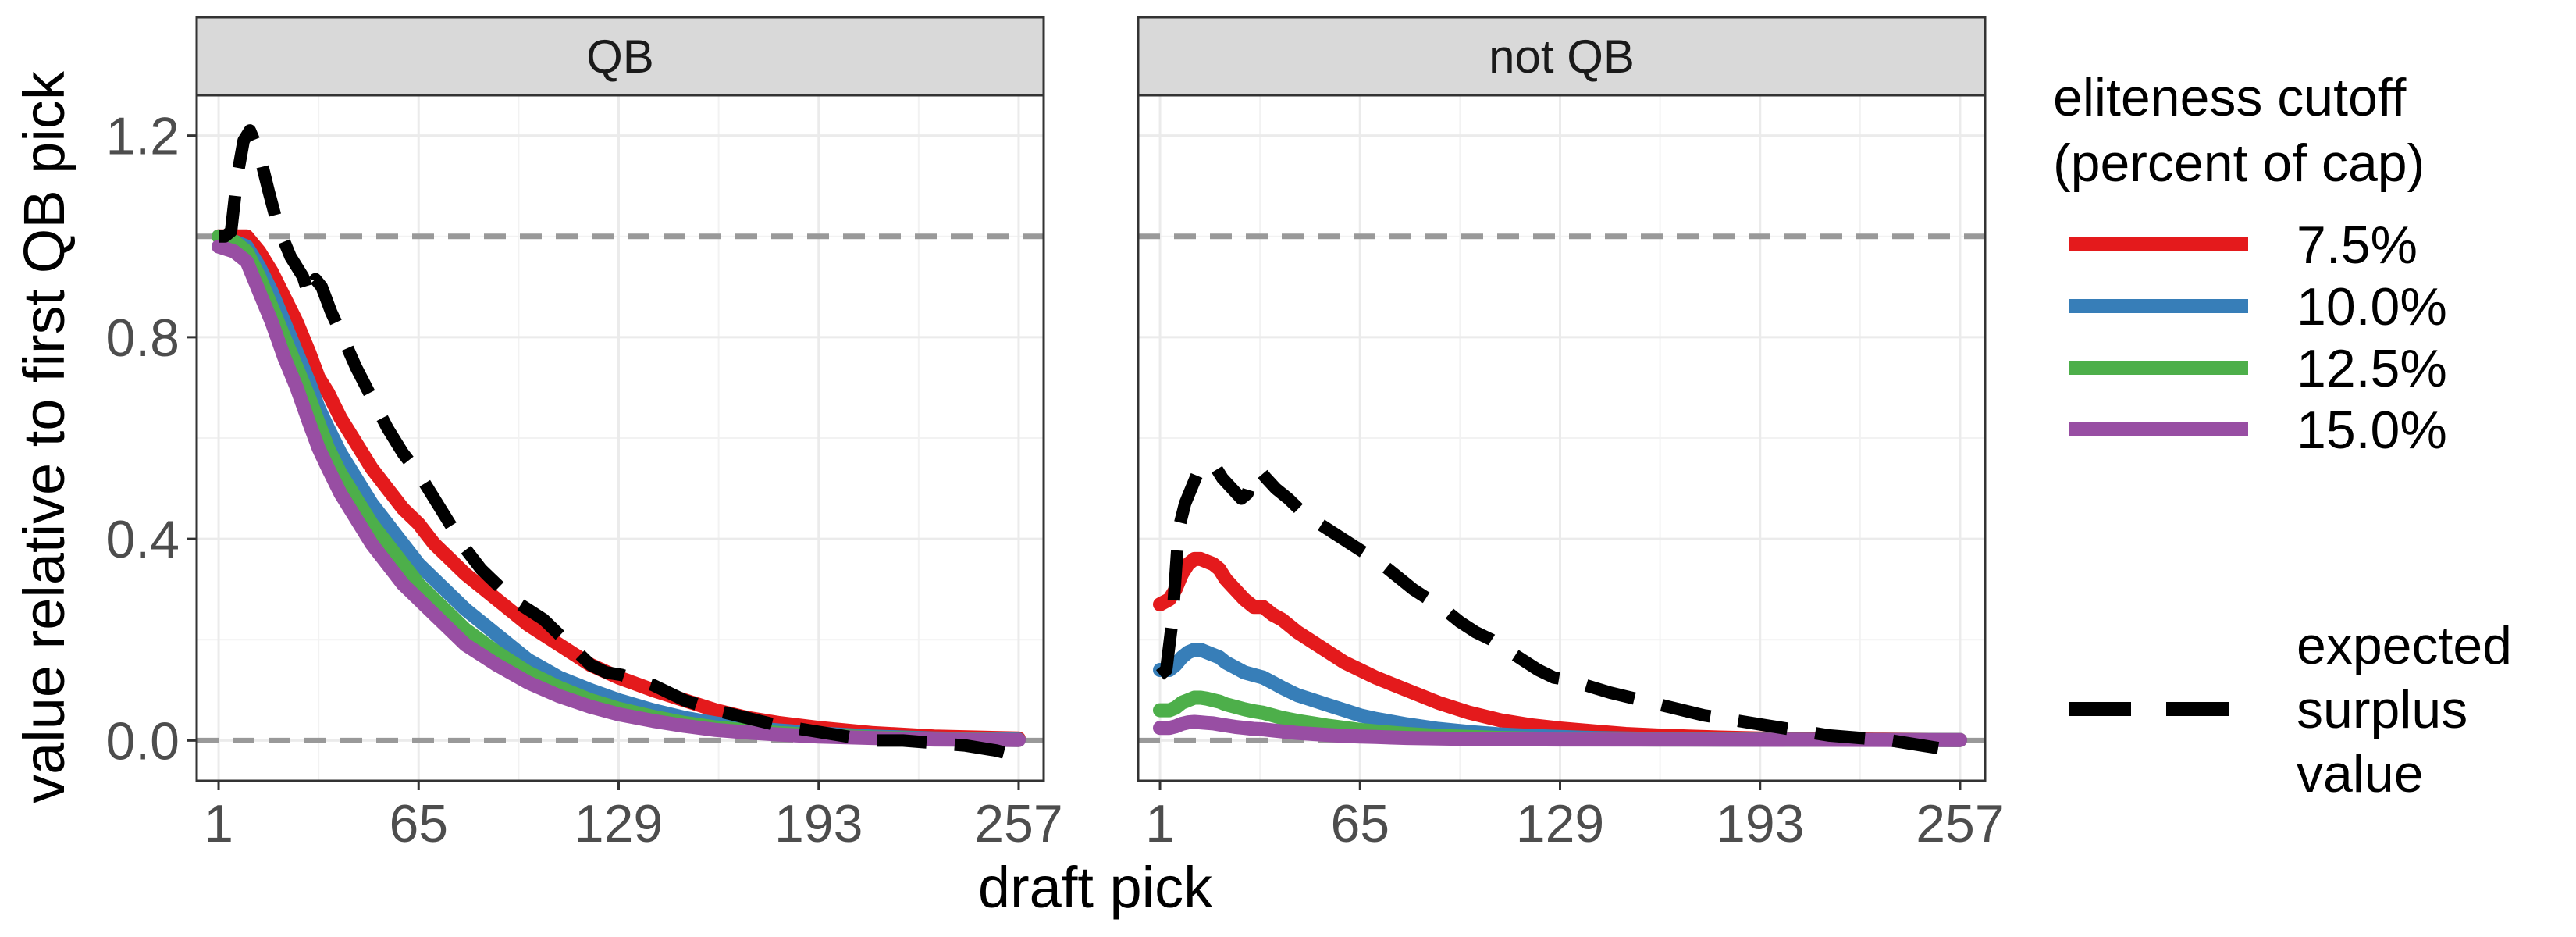 This screenshot has height=937, width=2576. I want to click on y-tick-label: 0.8, so click(142, 338).